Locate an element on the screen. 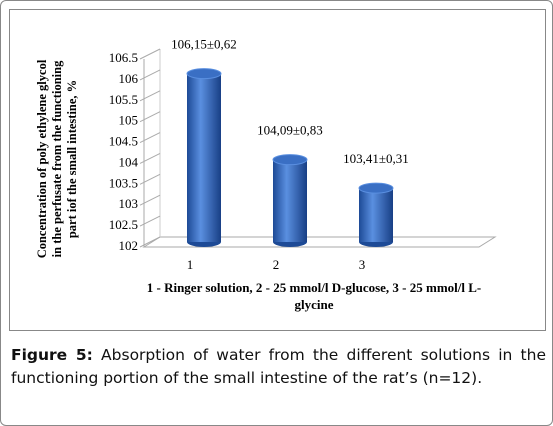  x-tick-label: 2 is located at coordinates (276, 264).